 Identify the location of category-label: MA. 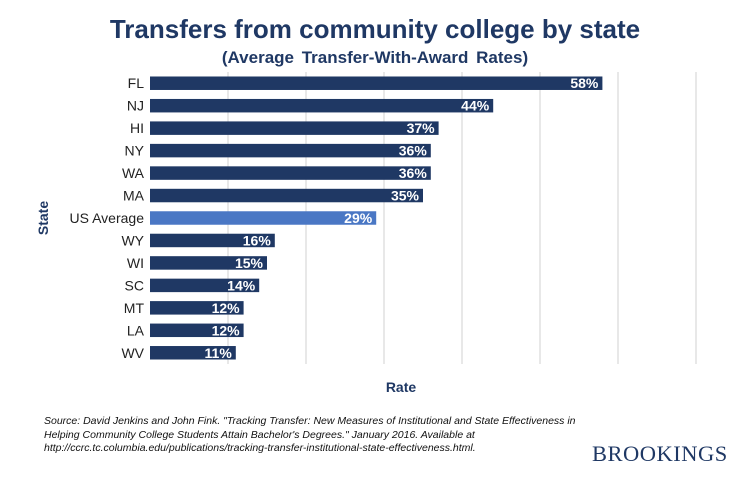
(134, 196).